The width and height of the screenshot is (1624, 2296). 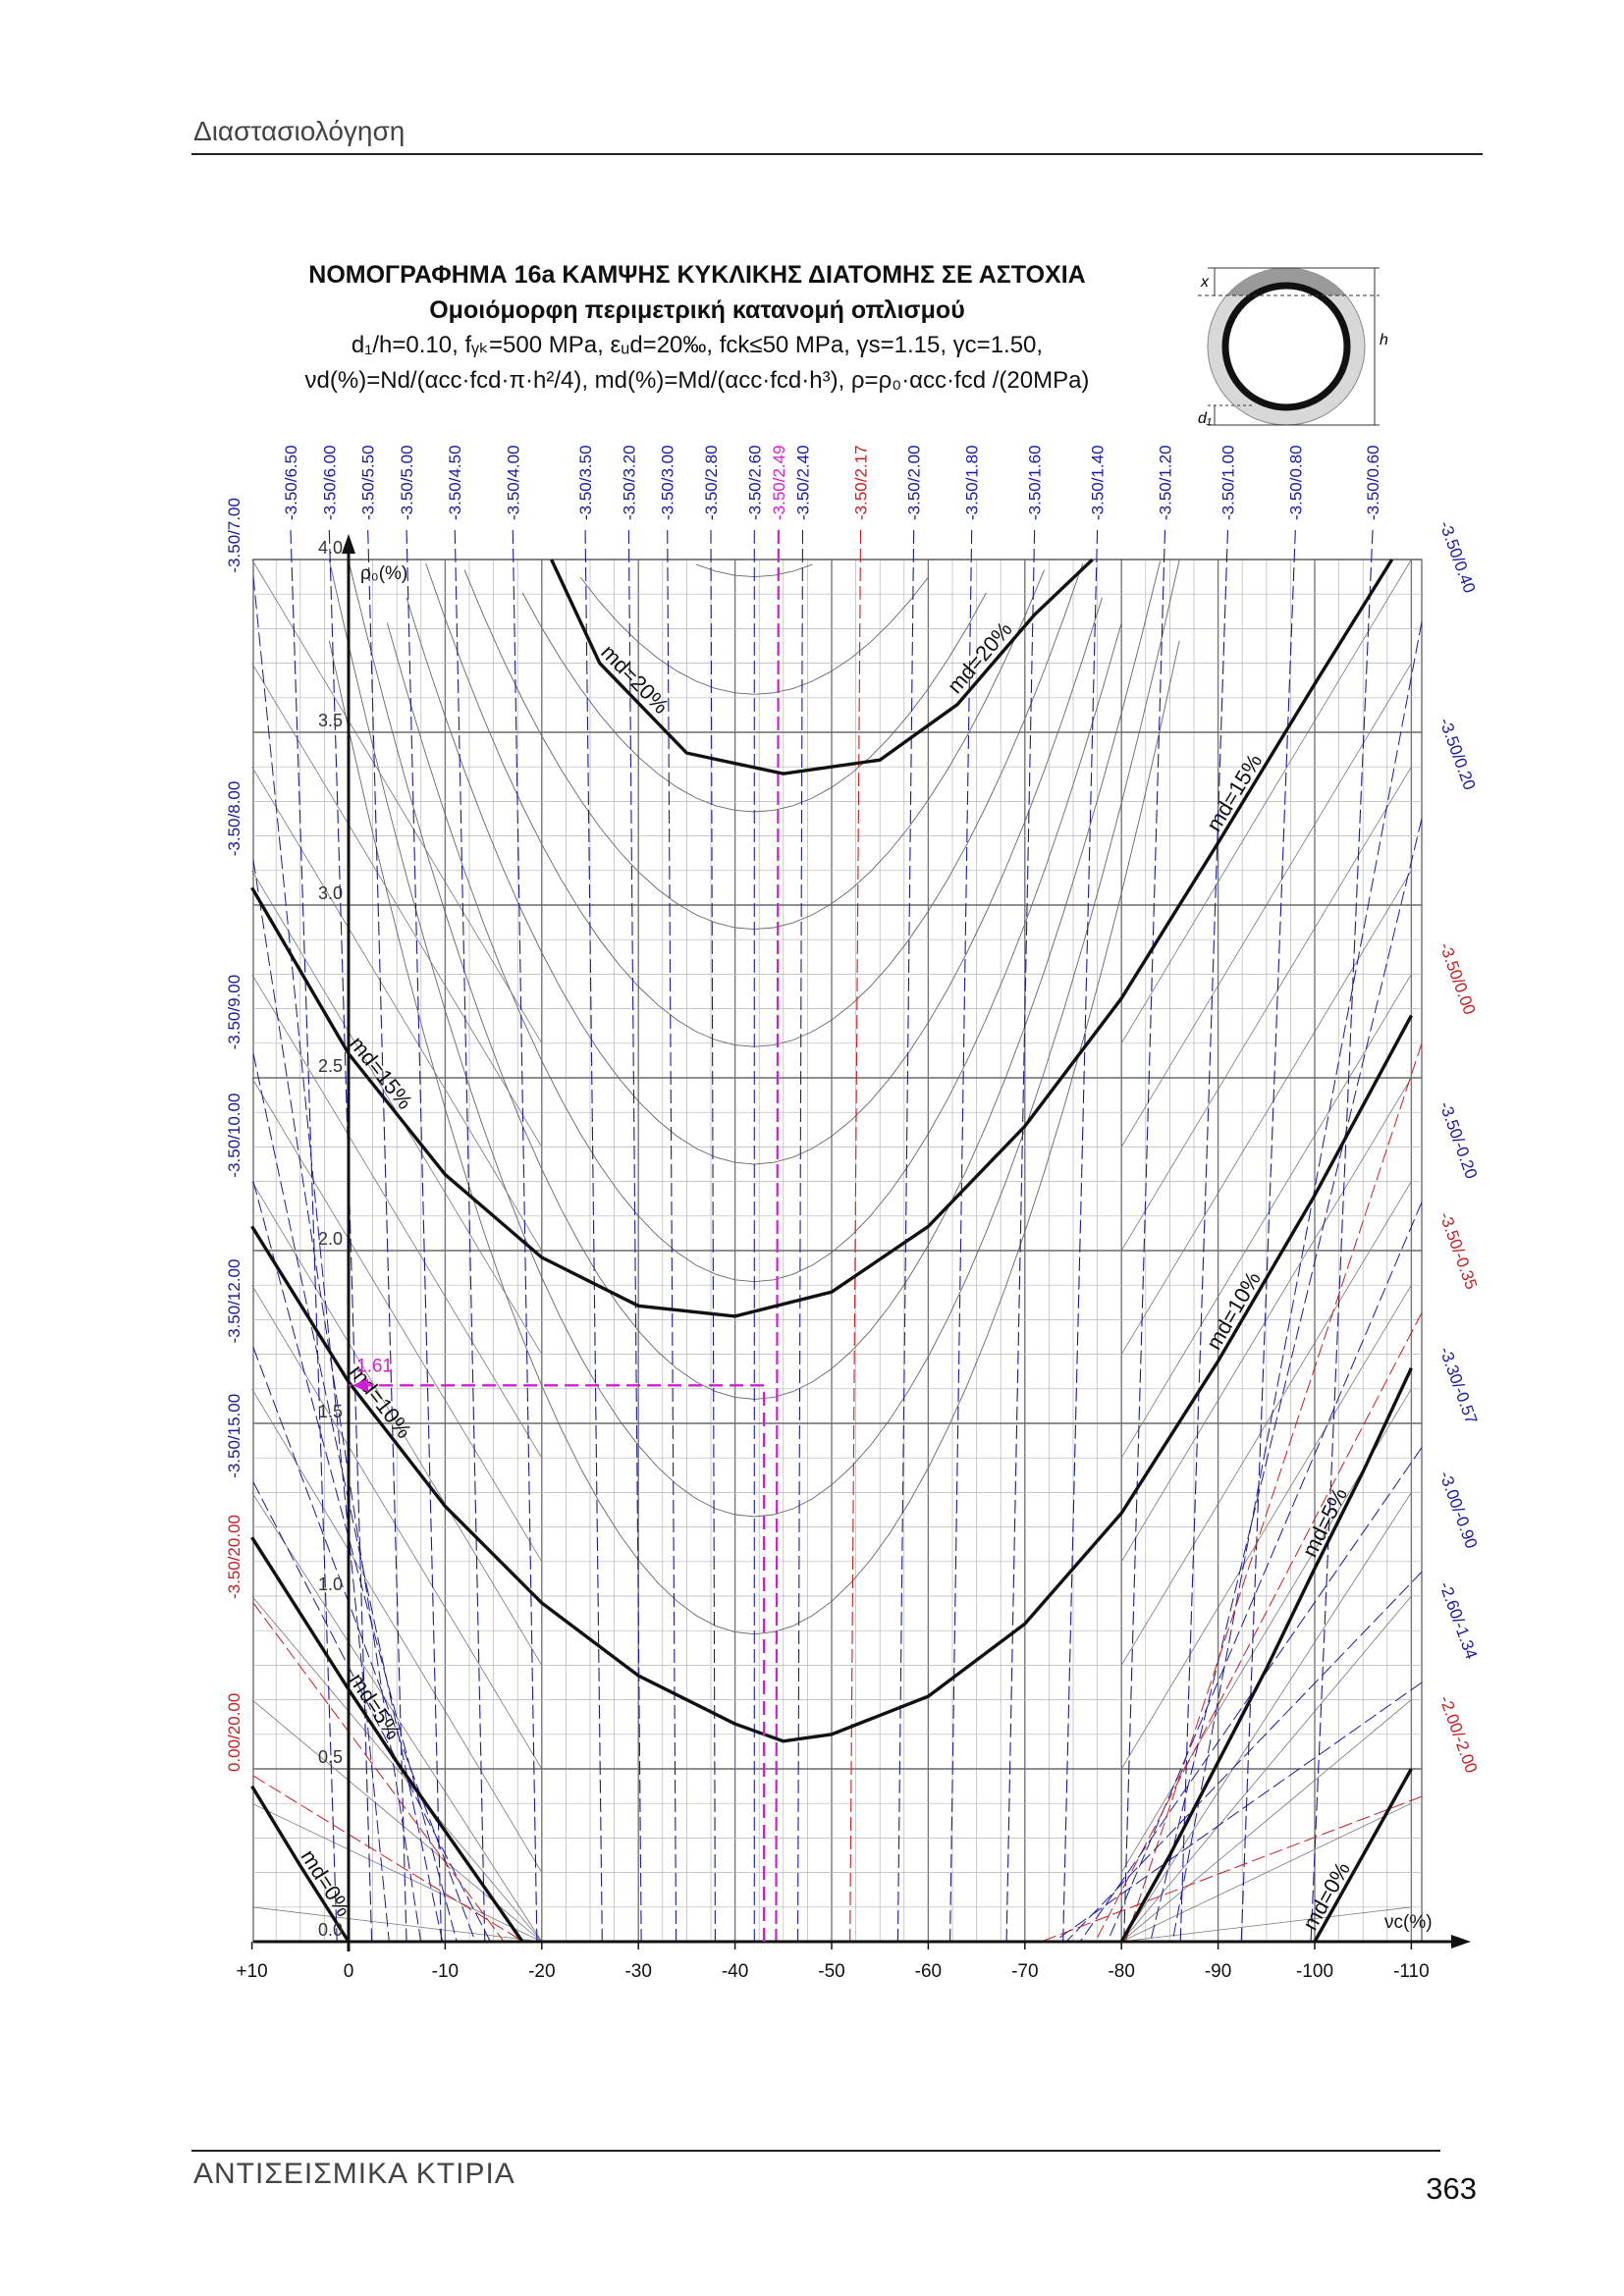 I want to click on x-tick-label: -110, so click(x=1411, y=1971).